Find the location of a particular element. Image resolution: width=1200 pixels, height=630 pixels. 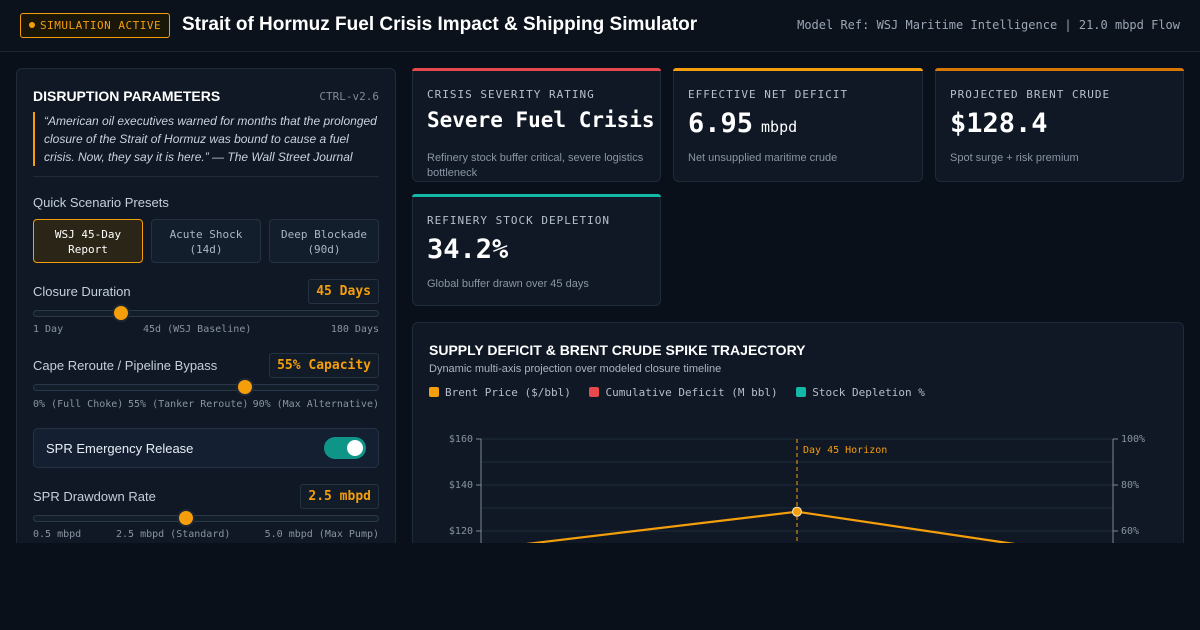

spr-release-label: SPR Emergency Release is located at coordinates (120, 448).